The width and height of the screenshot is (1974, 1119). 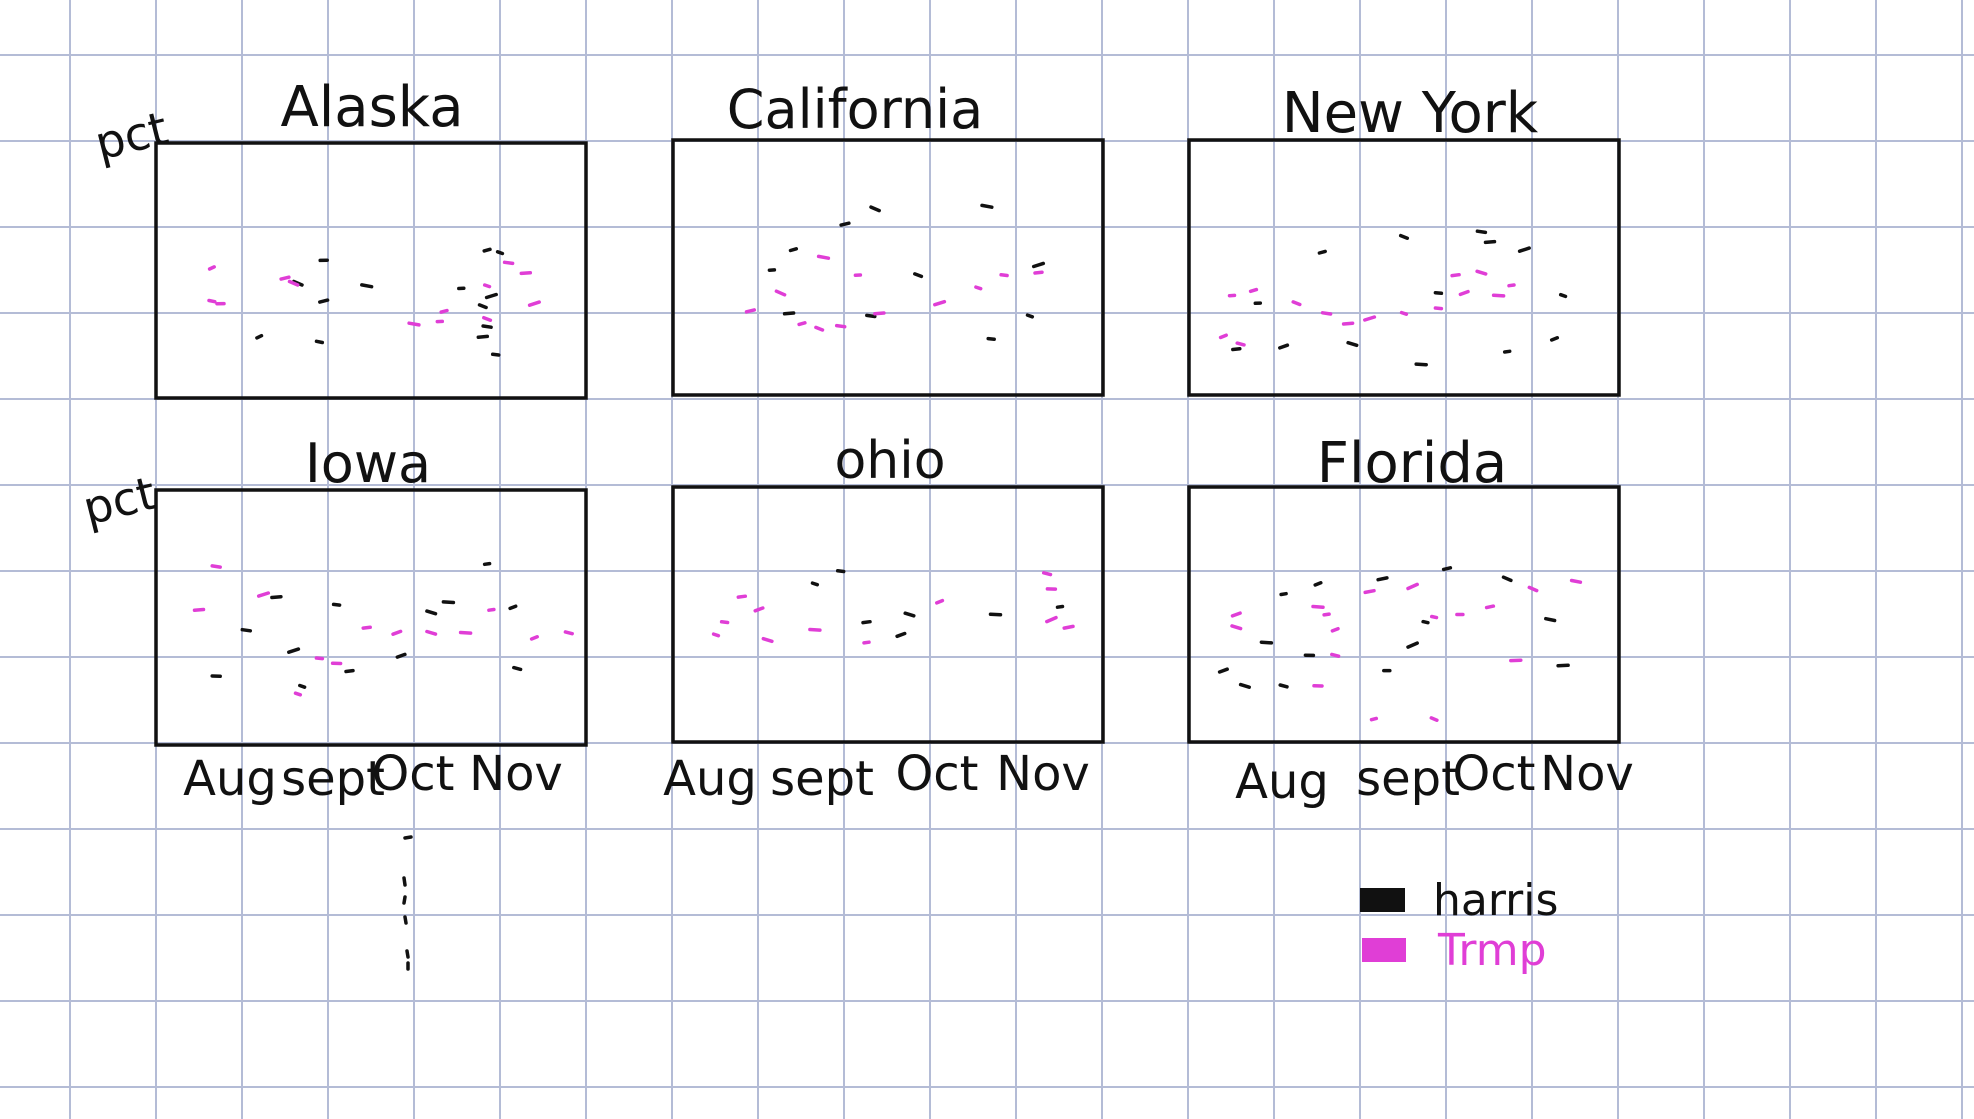 What do you see at coordinates (1043, 774) in the screenshot?
I see `x-label-col2-nov: Nov` at bounding box center [1043, 774].